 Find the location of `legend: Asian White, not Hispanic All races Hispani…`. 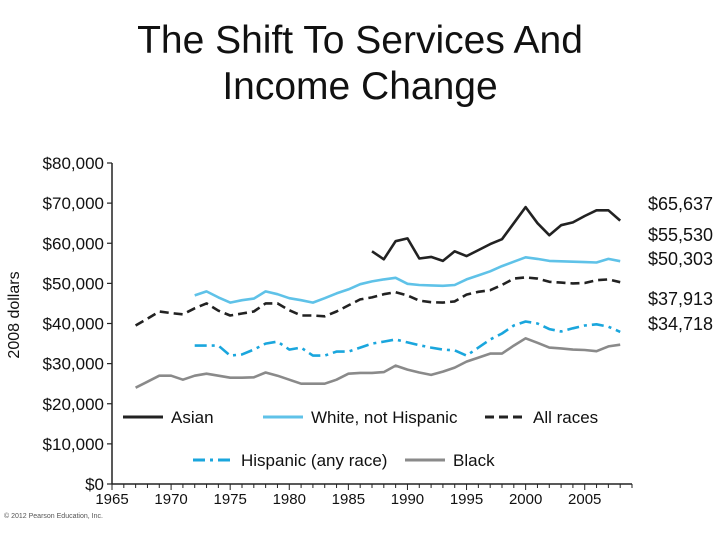

legend: Asian White, not Hispanic All races Hispani… is located at coordinates (360, 439).